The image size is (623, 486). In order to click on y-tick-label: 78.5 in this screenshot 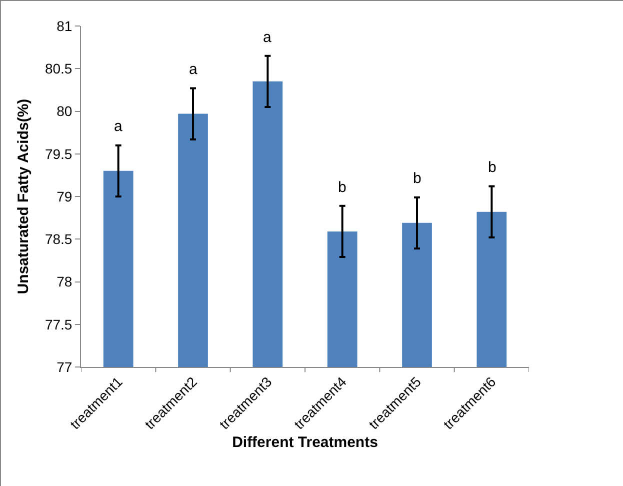, I will do `click(58, 239)`.